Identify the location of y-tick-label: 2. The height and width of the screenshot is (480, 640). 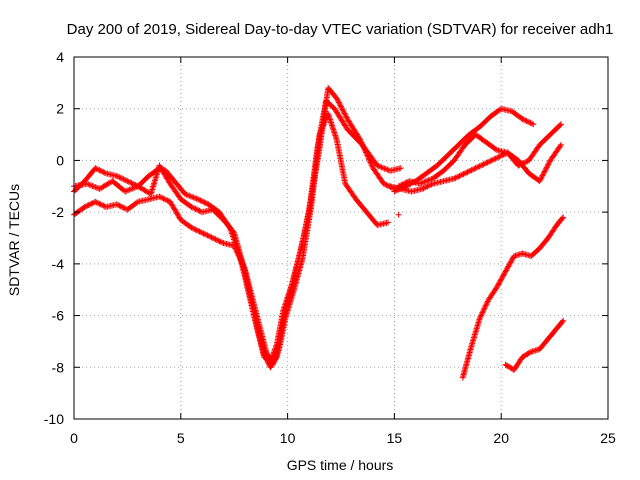
(60, 109).